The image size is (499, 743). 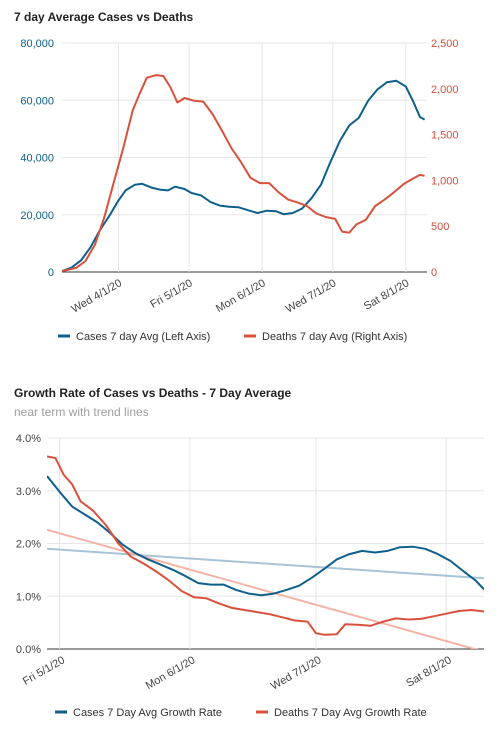 What do you see at coordinates (37, 159) in the screenshot?
I see `y-left-tick-label: 40,000` at bounding box center [37, 159].